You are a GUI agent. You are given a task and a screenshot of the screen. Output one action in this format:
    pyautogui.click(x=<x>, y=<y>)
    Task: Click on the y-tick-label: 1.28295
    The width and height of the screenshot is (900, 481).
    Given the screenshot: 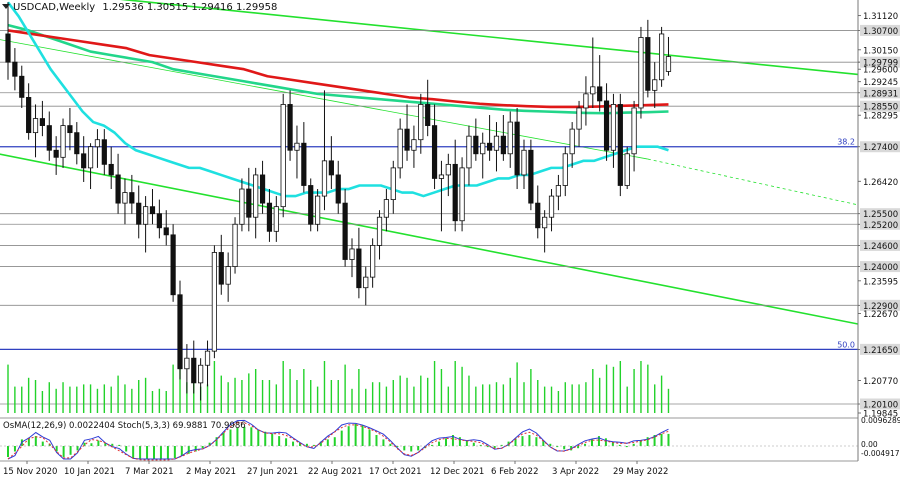 What is the action you would take?
    pyautogui.click(x=880, y=117)
    